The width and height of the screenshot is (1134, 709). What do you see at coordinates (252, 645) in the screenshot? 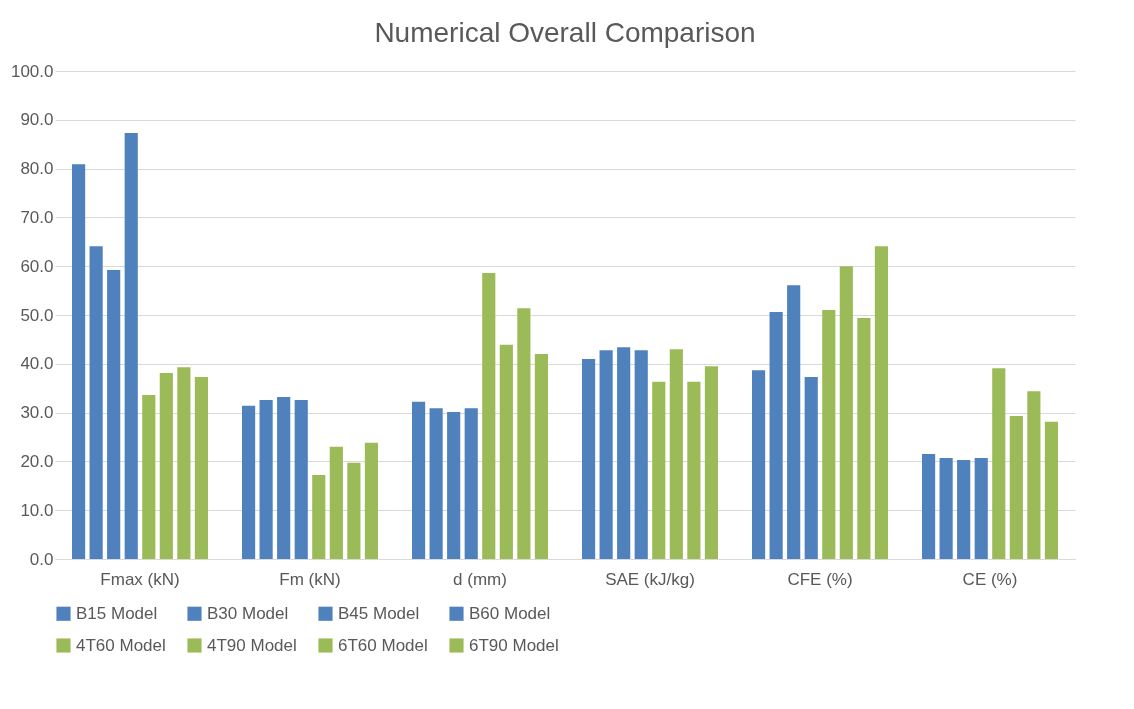
I see `legend-label: 4T90 Model` at bounding box center [252, 645].